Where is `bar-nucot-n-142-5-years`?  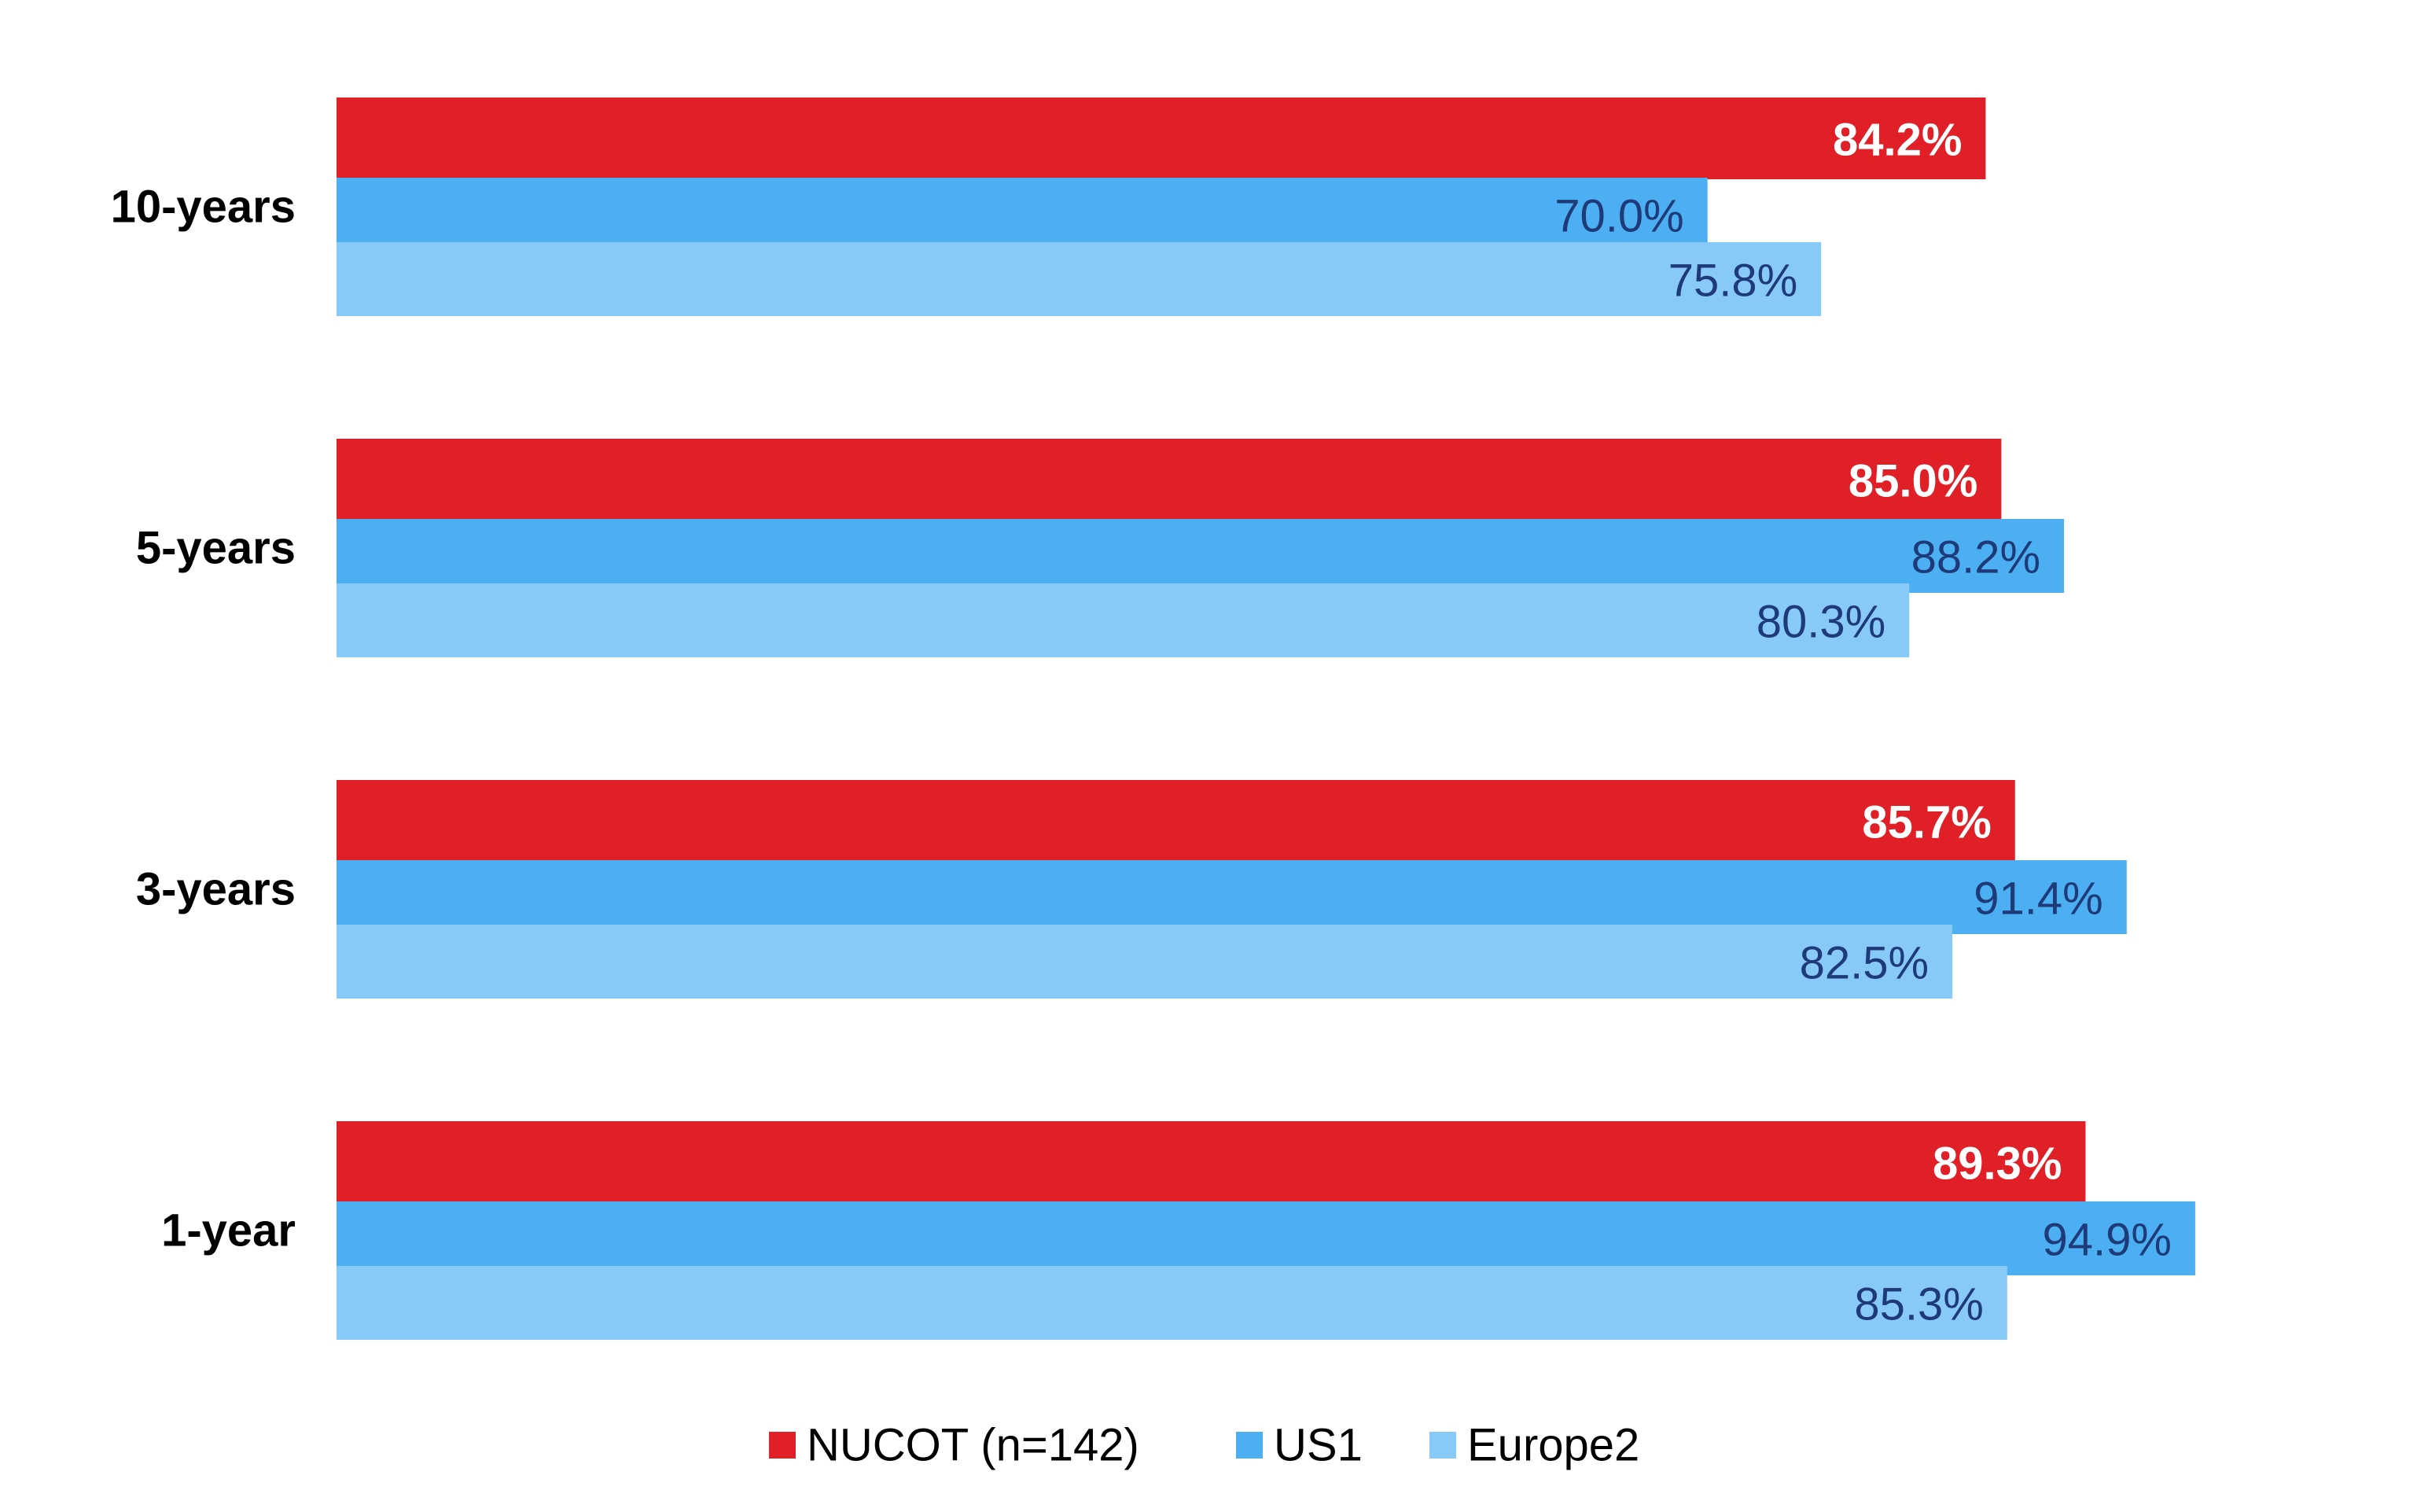
bar-nucot-n-142-5-years is located at coordinates (1169, 480).